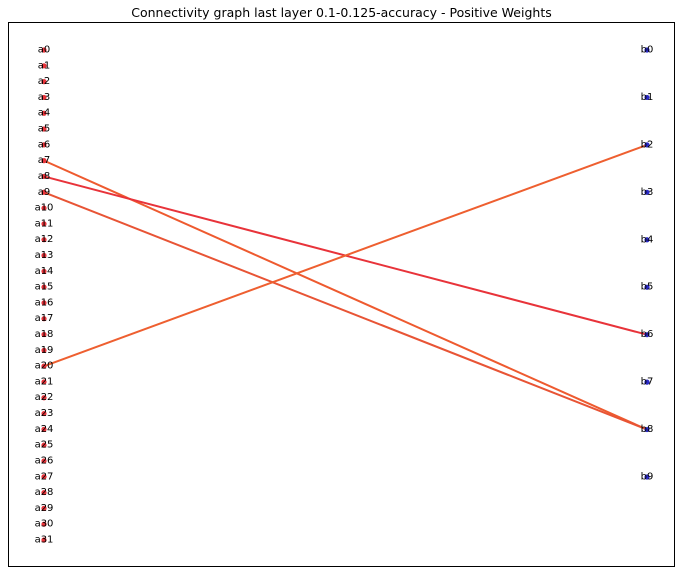  I want to click on node-label-a25: a25, so click(44, 445).